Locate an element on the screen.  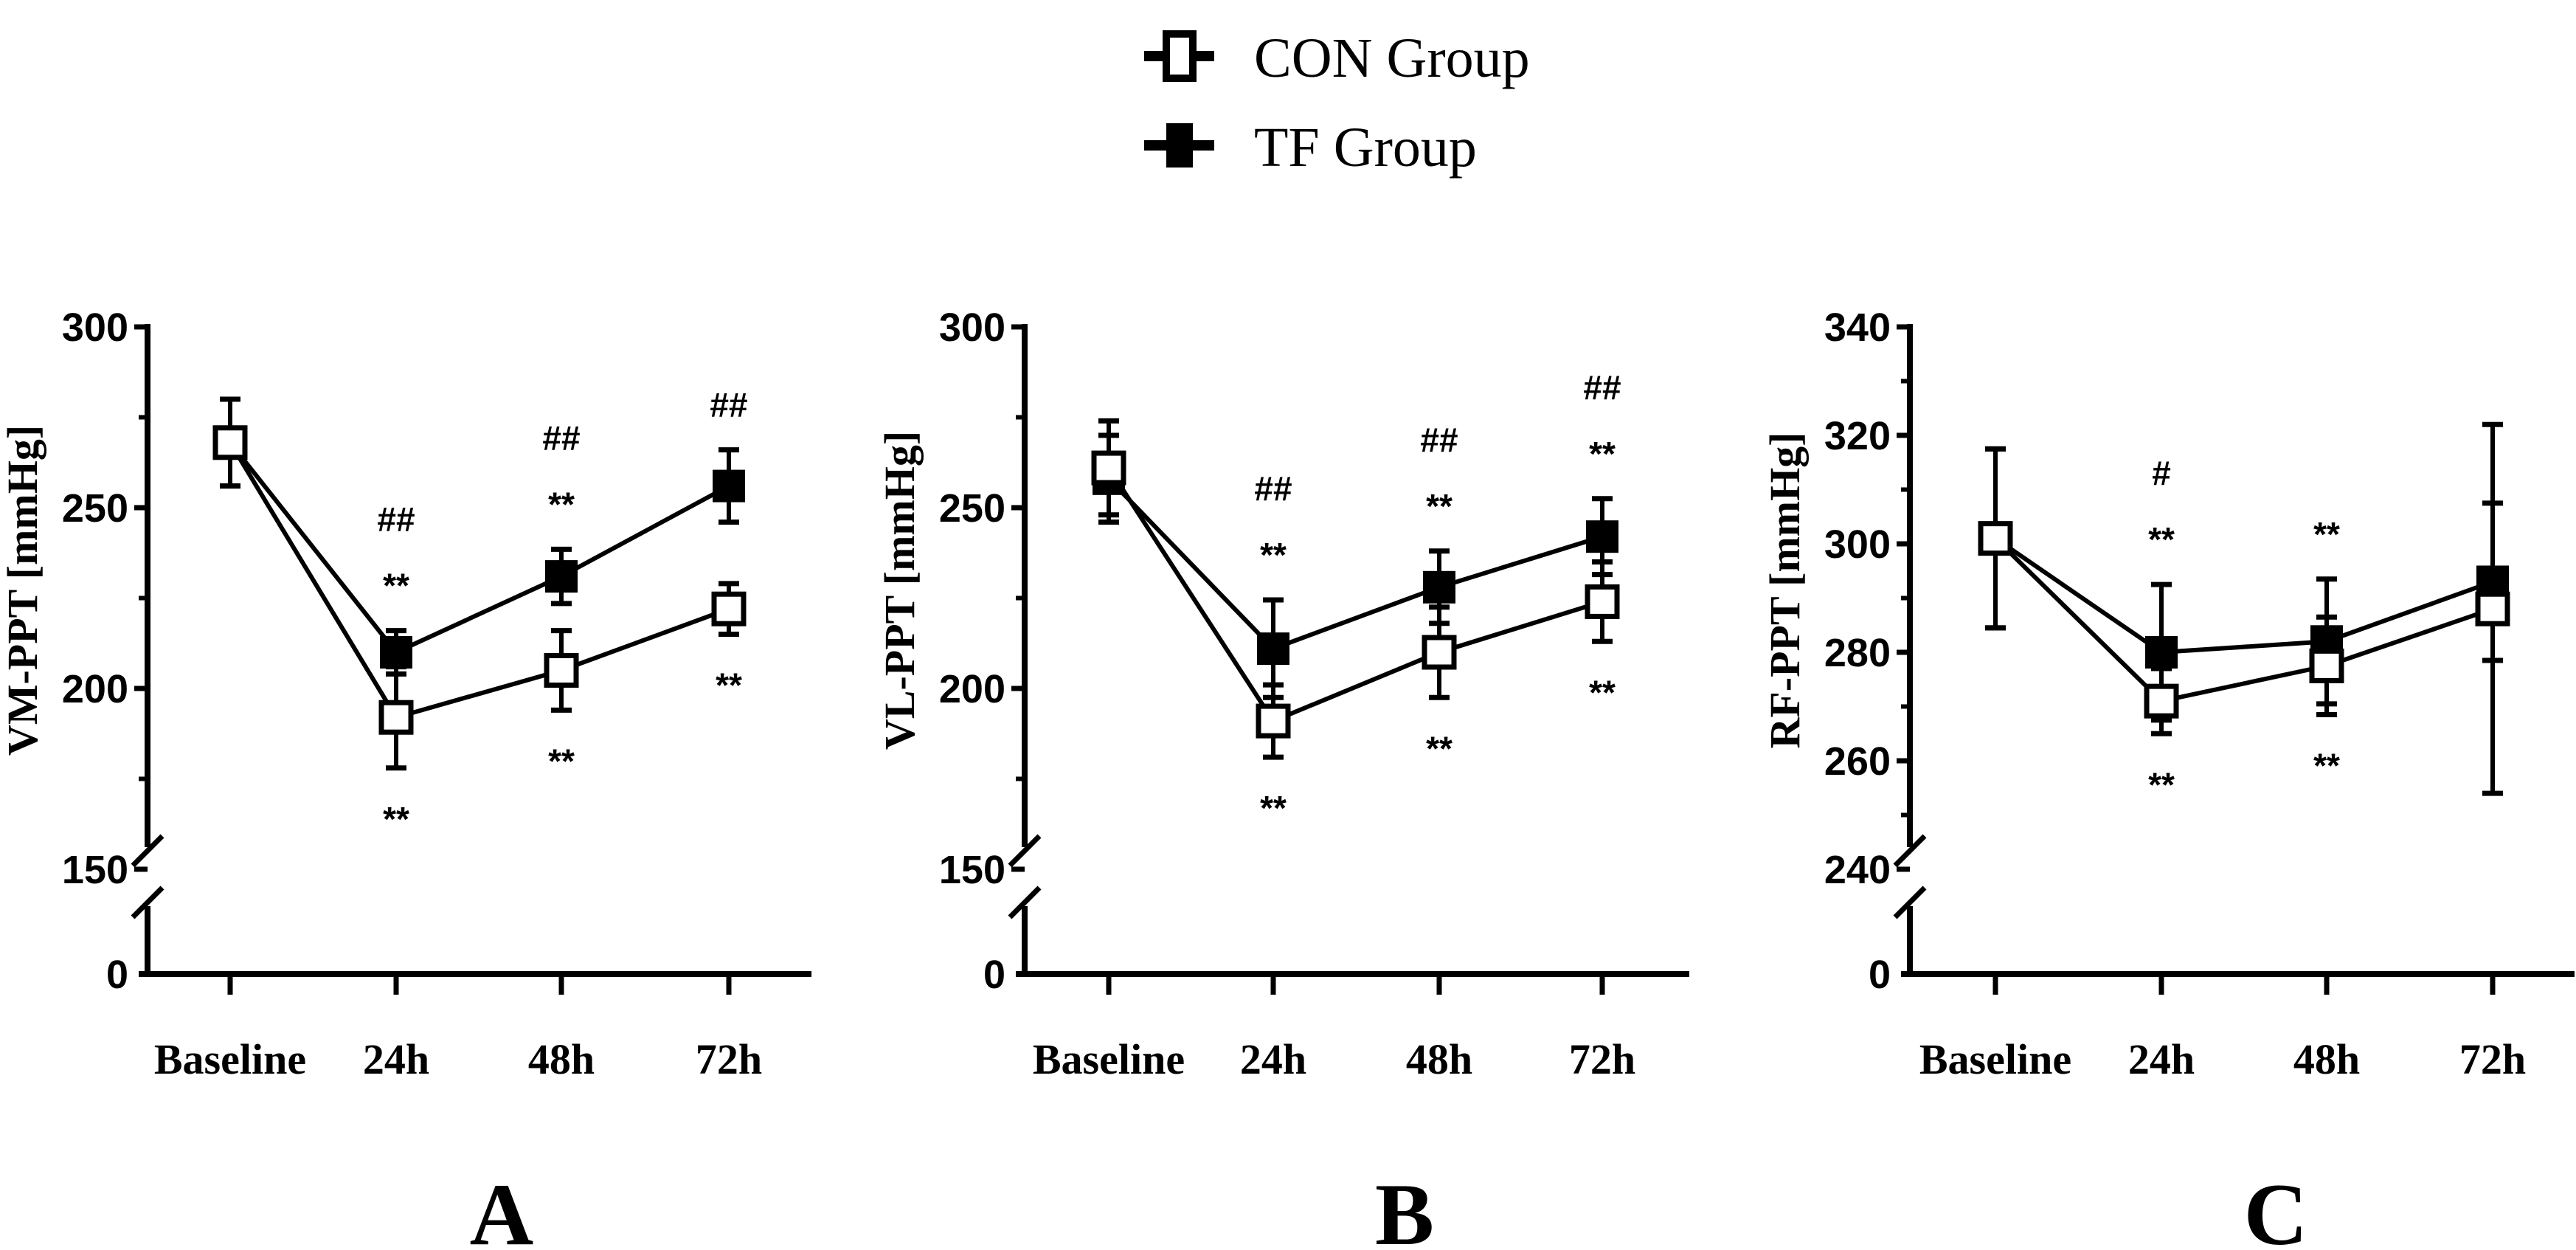
panel-label: C is located at coordinates (2276, 1207).